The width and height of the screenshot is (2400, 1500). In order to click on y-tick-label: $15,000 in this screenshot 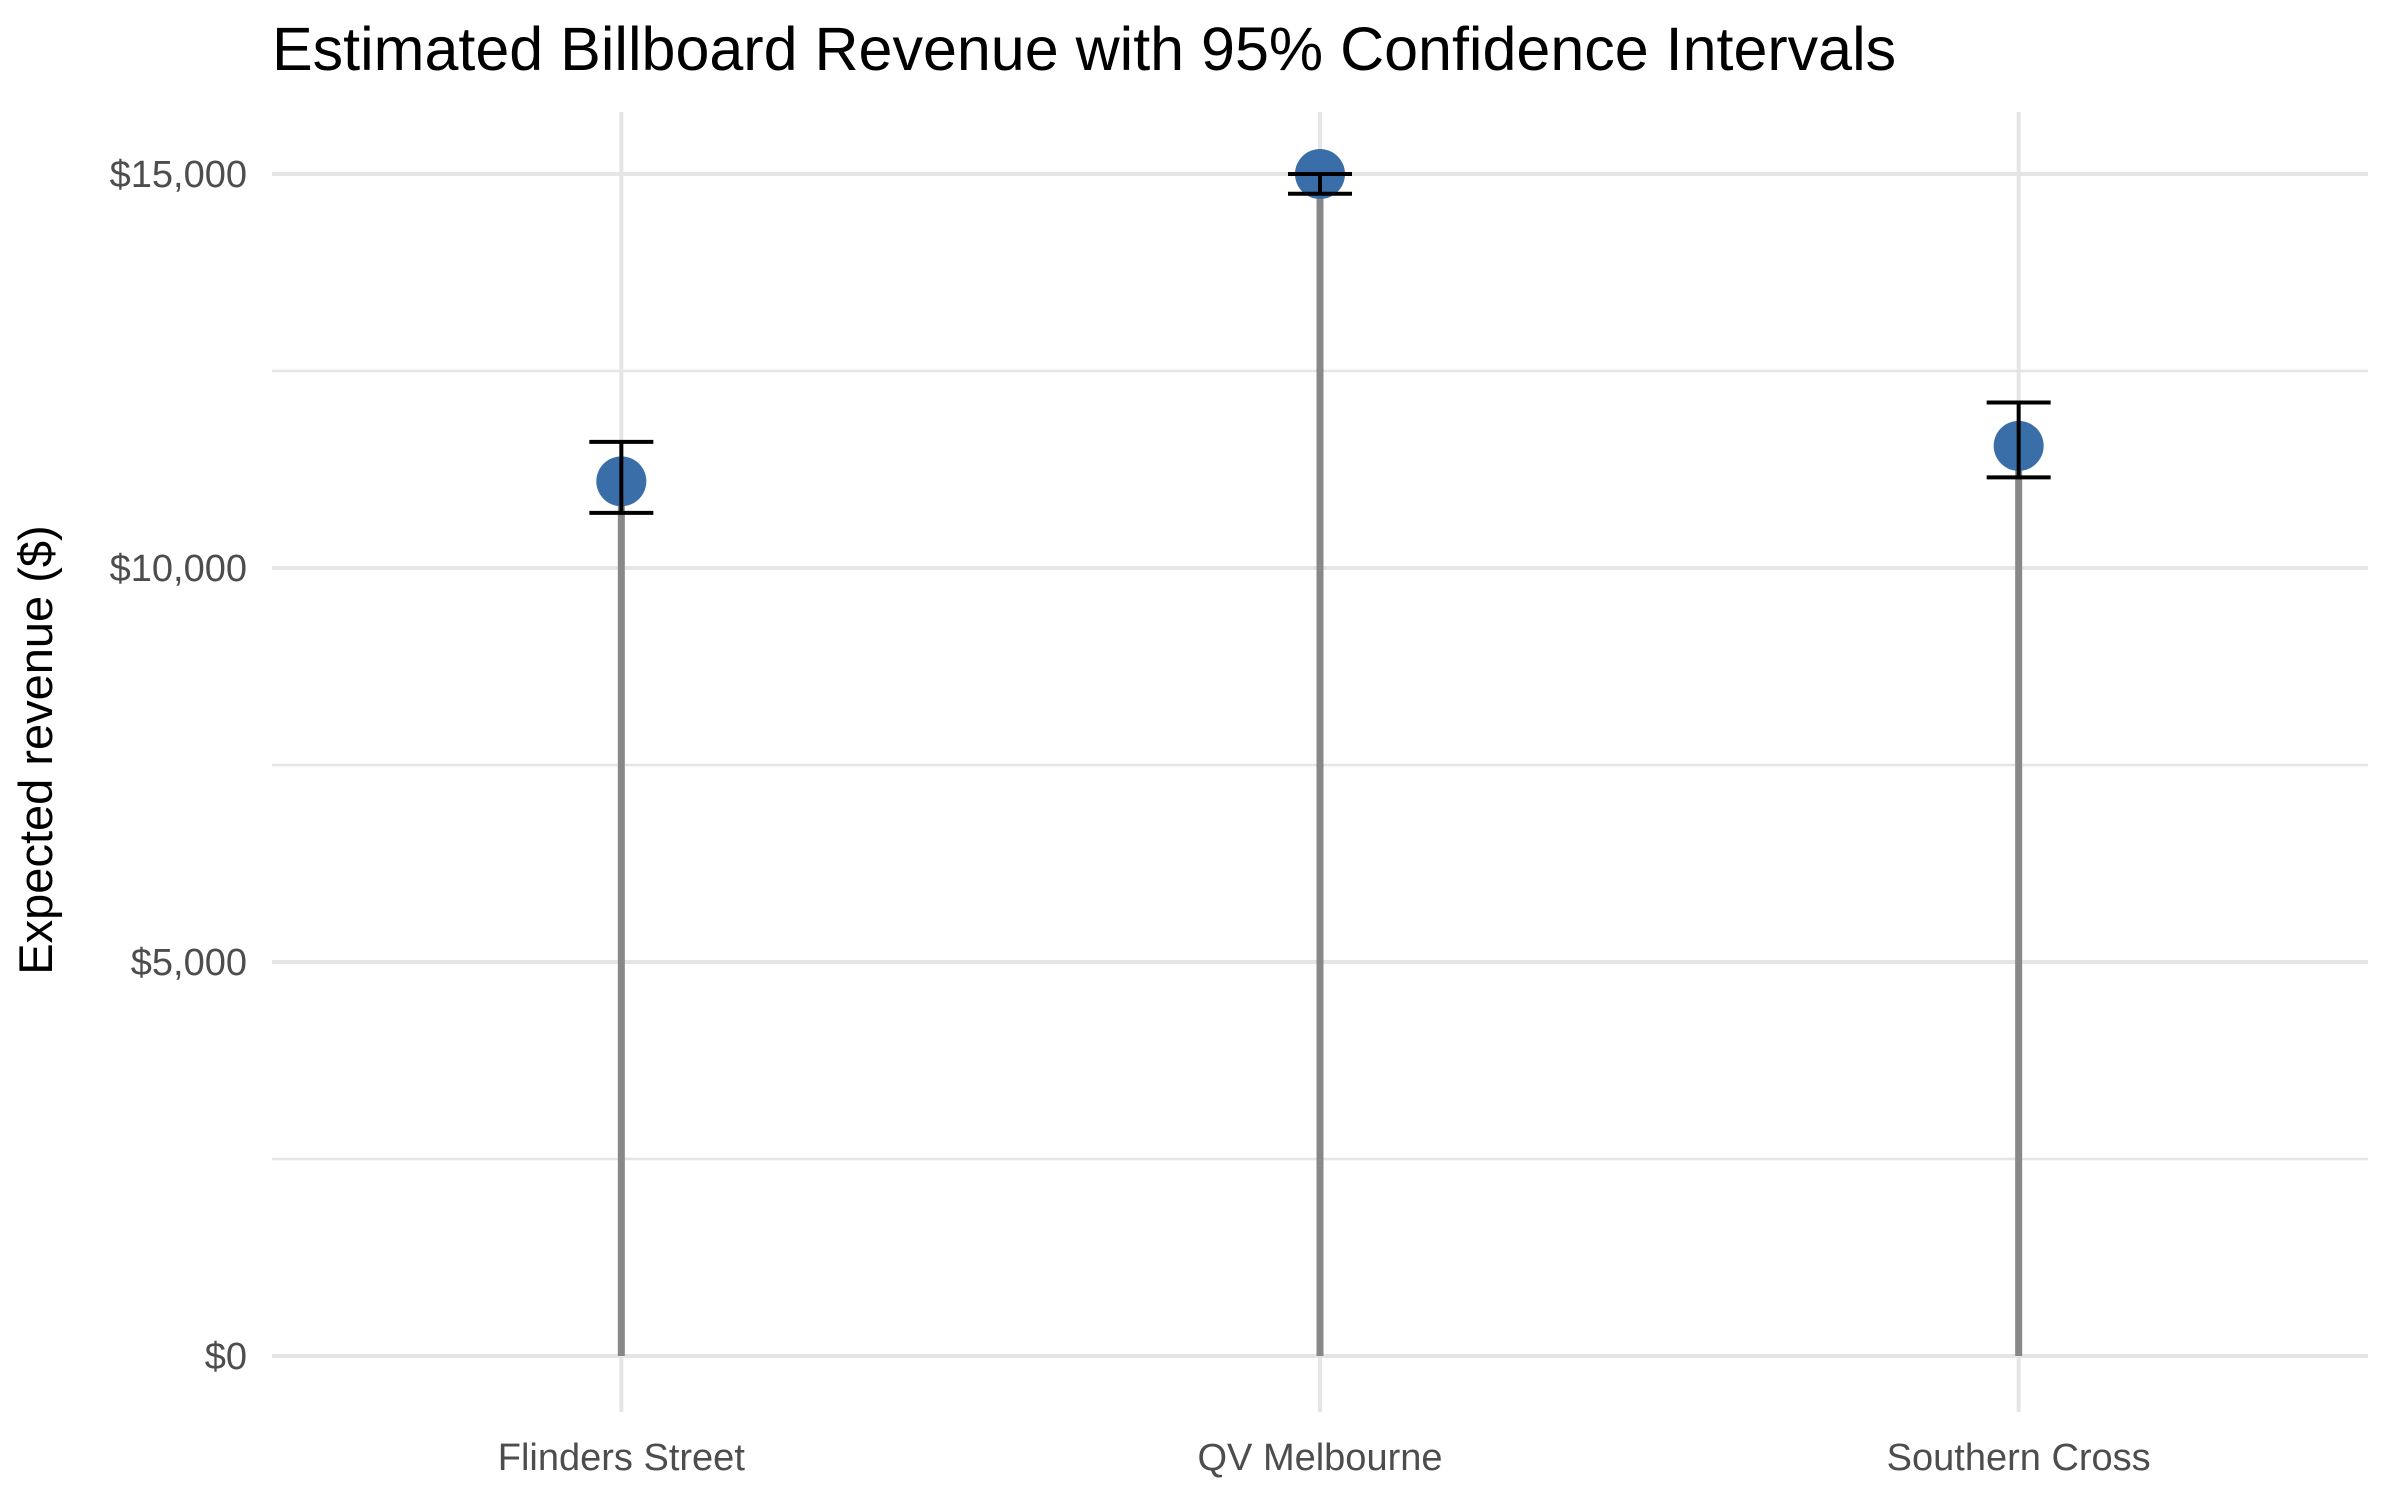, I will do `click(178, 175)`.